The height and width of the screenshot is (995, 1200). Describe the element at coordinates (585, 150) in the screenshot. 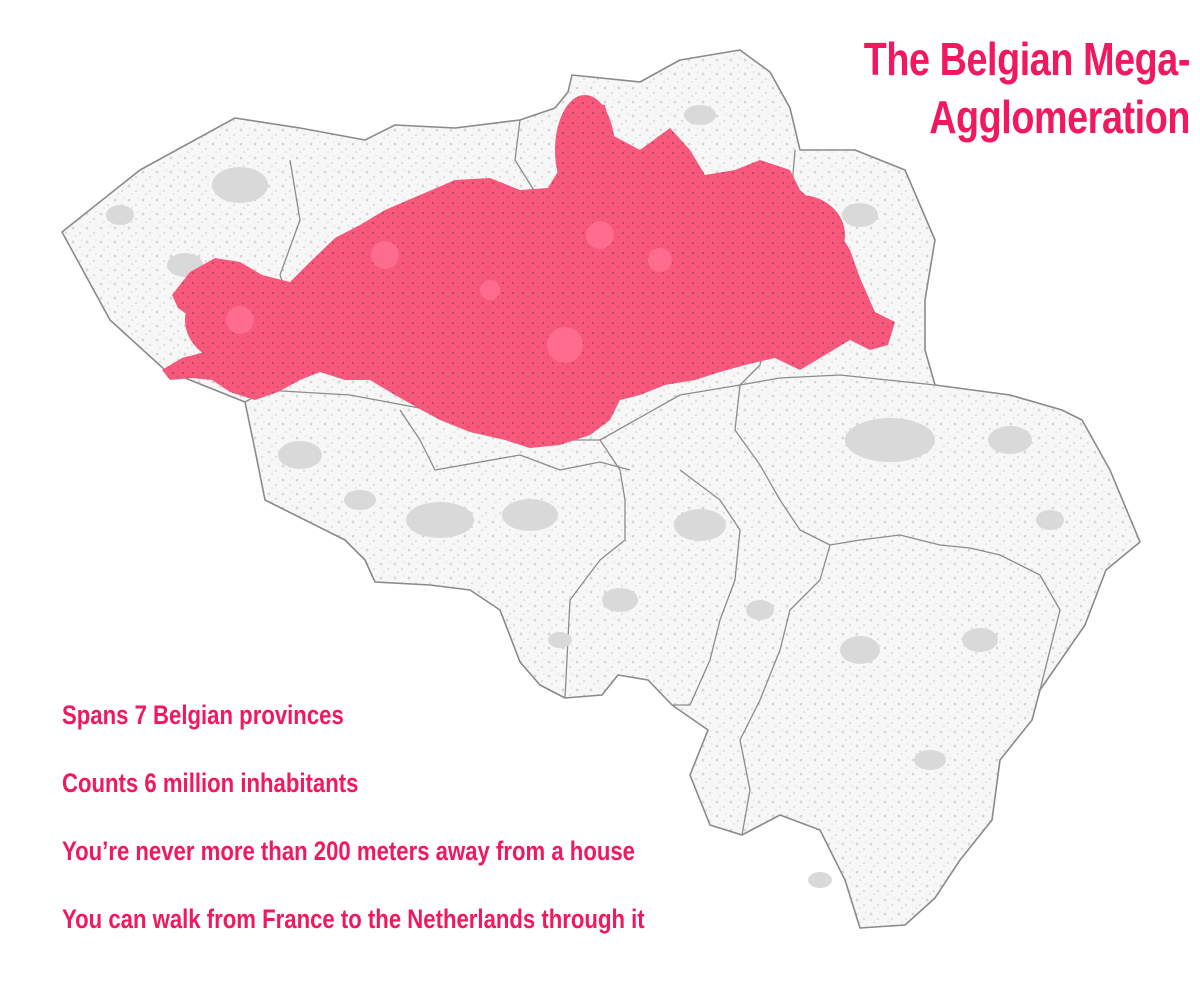

I see `agglomeration-lobe-north` at that location.